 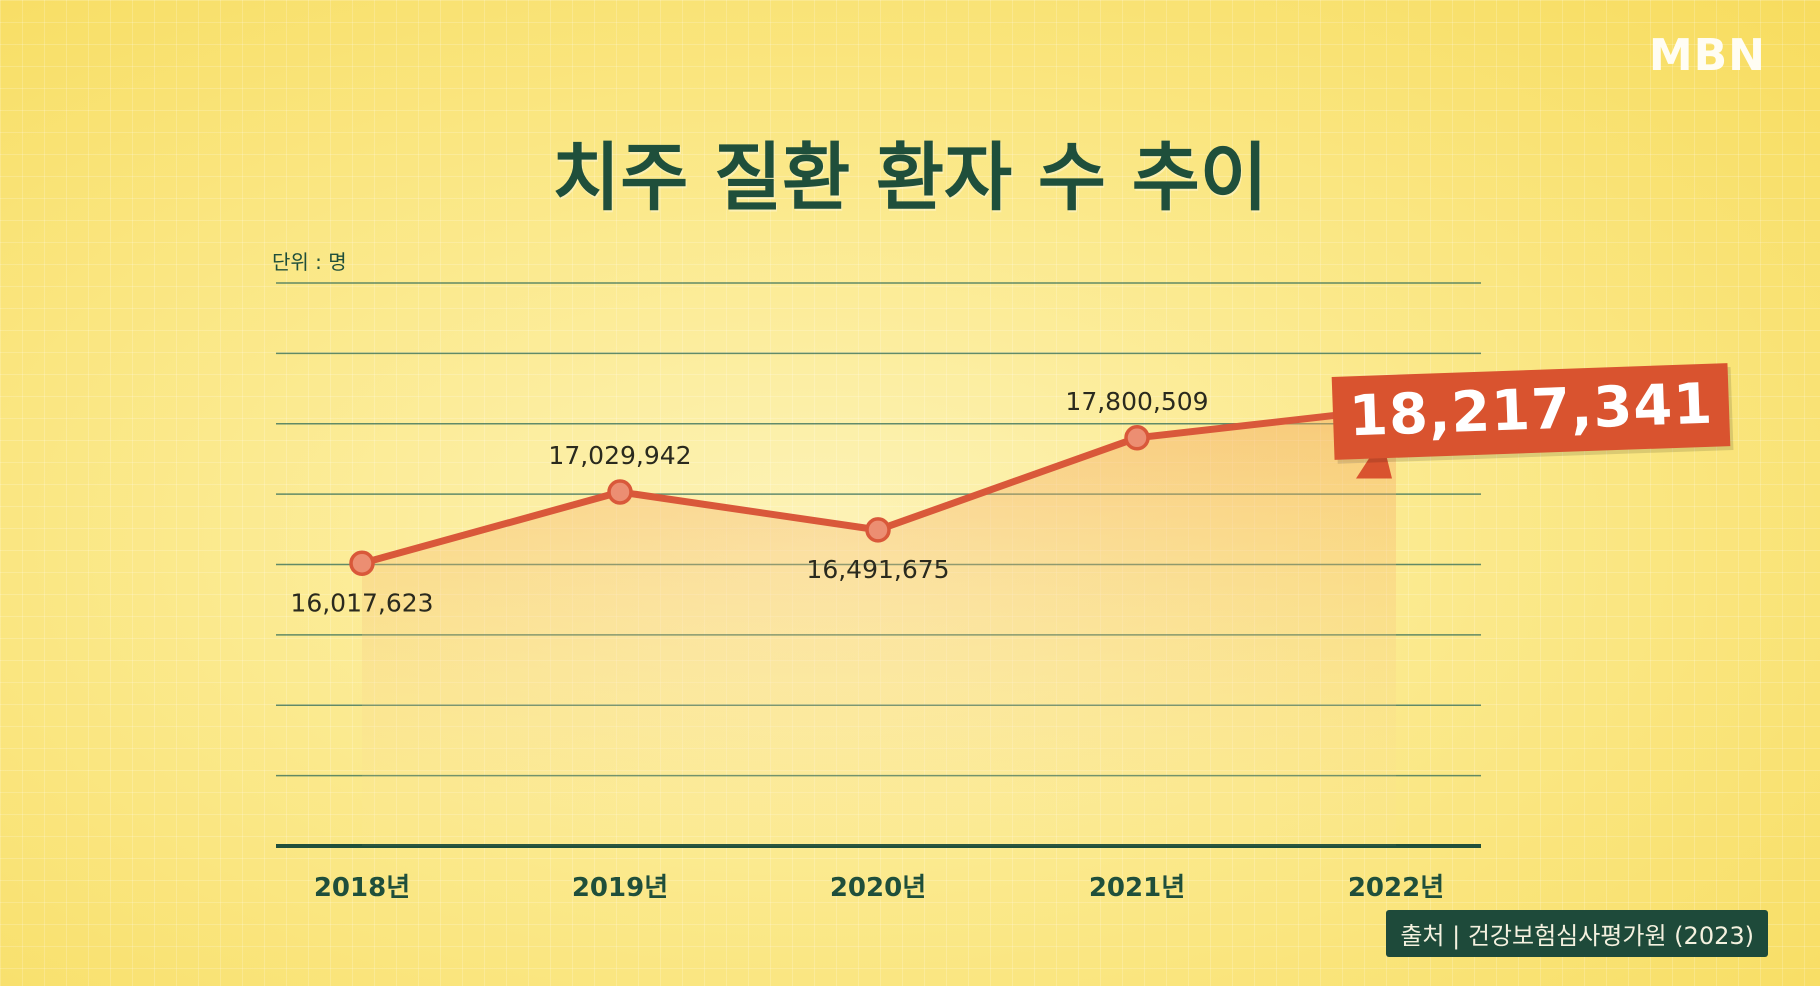 I want to click on data-label: 16,017,623, so click(x=361, y=602).